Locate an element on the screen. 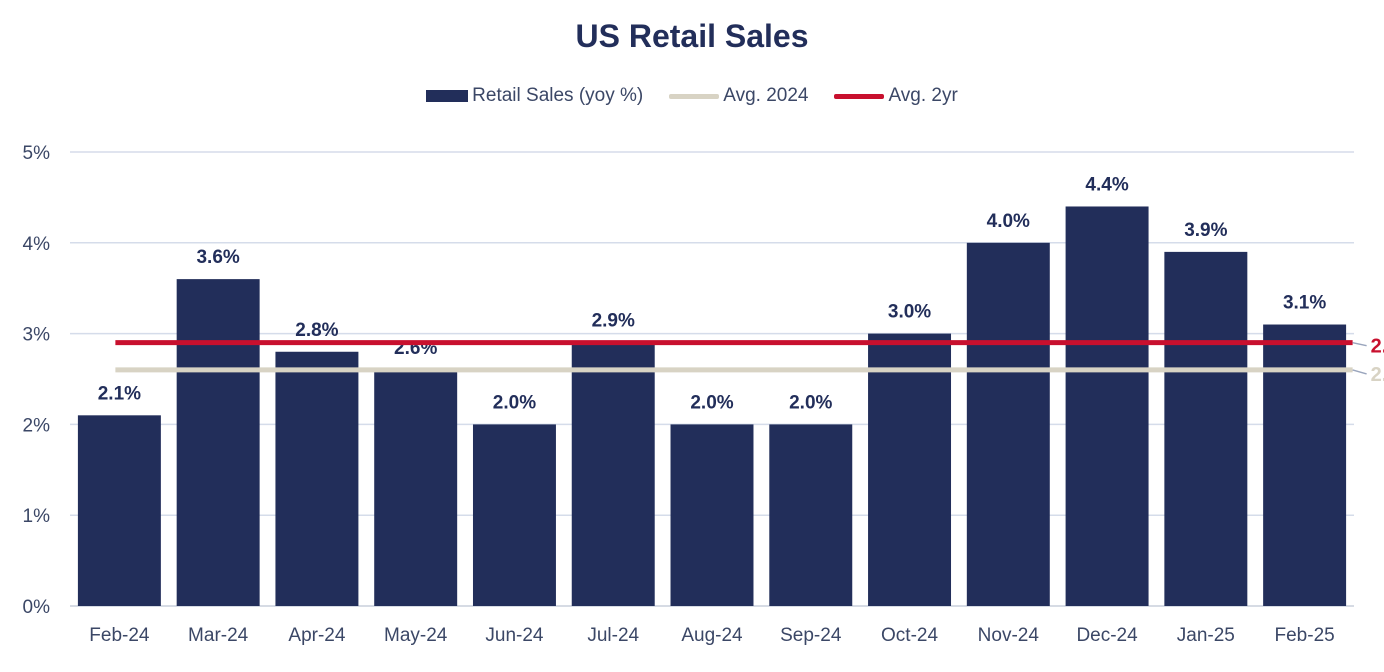  legend-swatch-avg-2024 is located at coordinates (694, 96).